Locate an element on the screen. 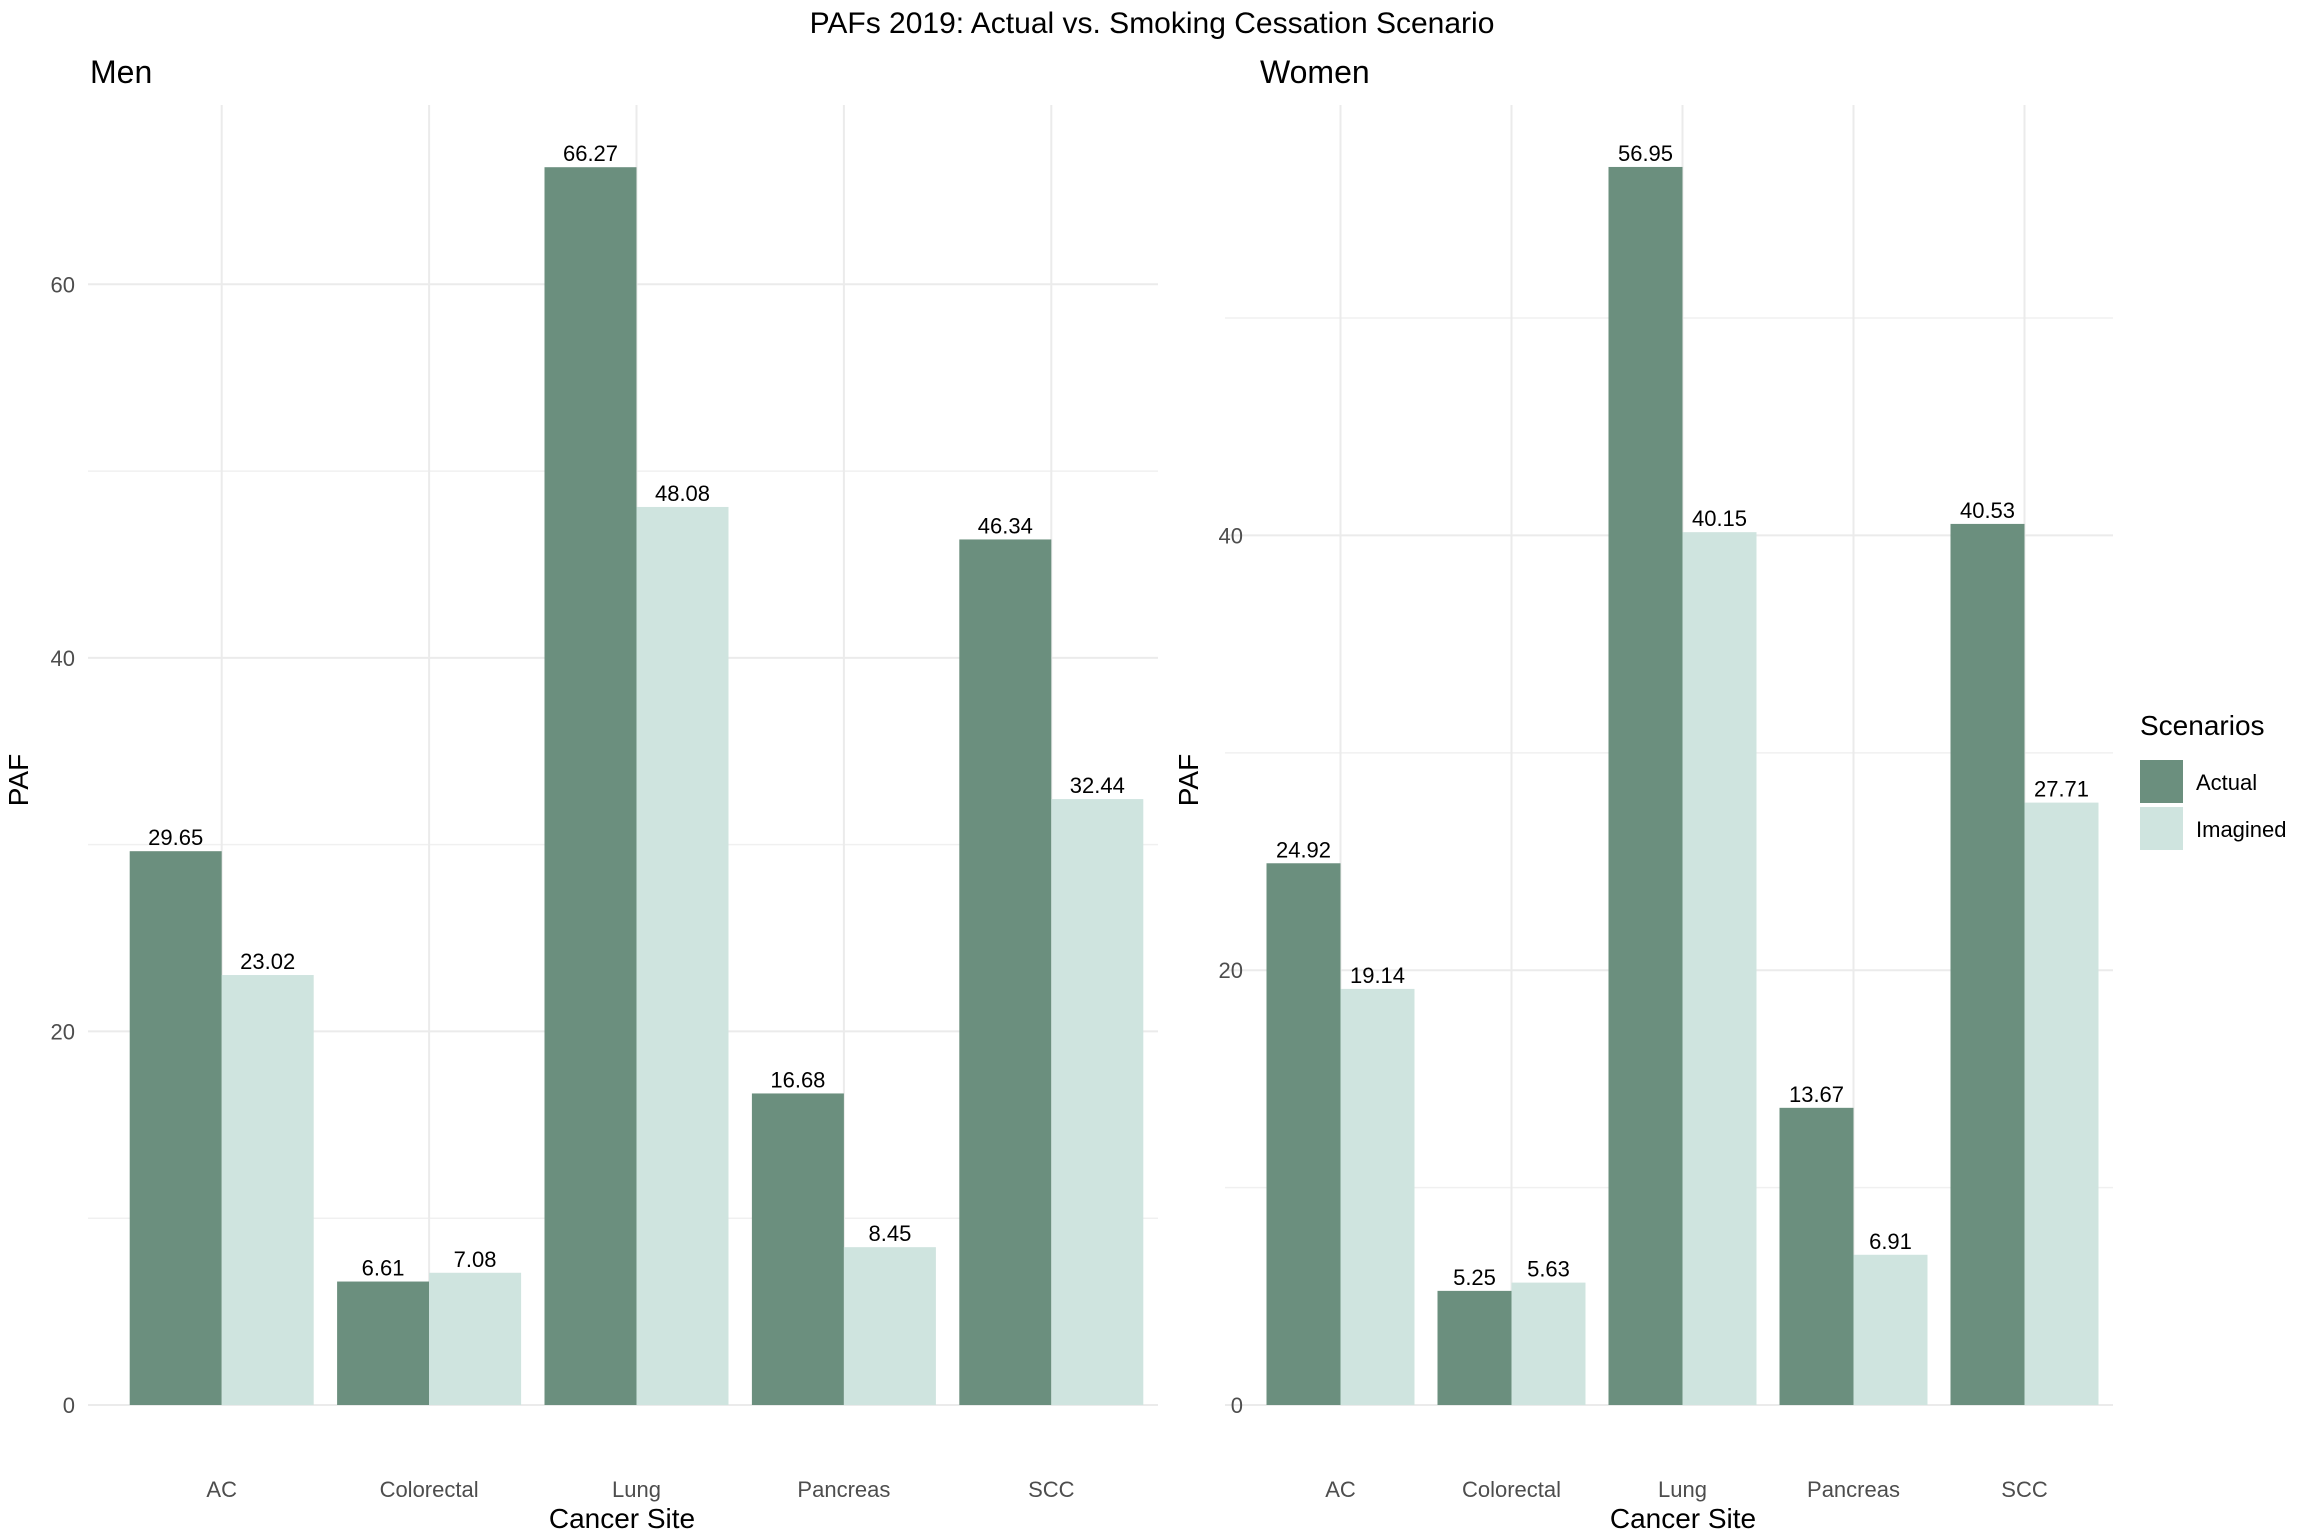 Image resolution: width=2304 pixels, height=1536 pixels. data-label: 56.95 is located at coordinates (1645, 153).